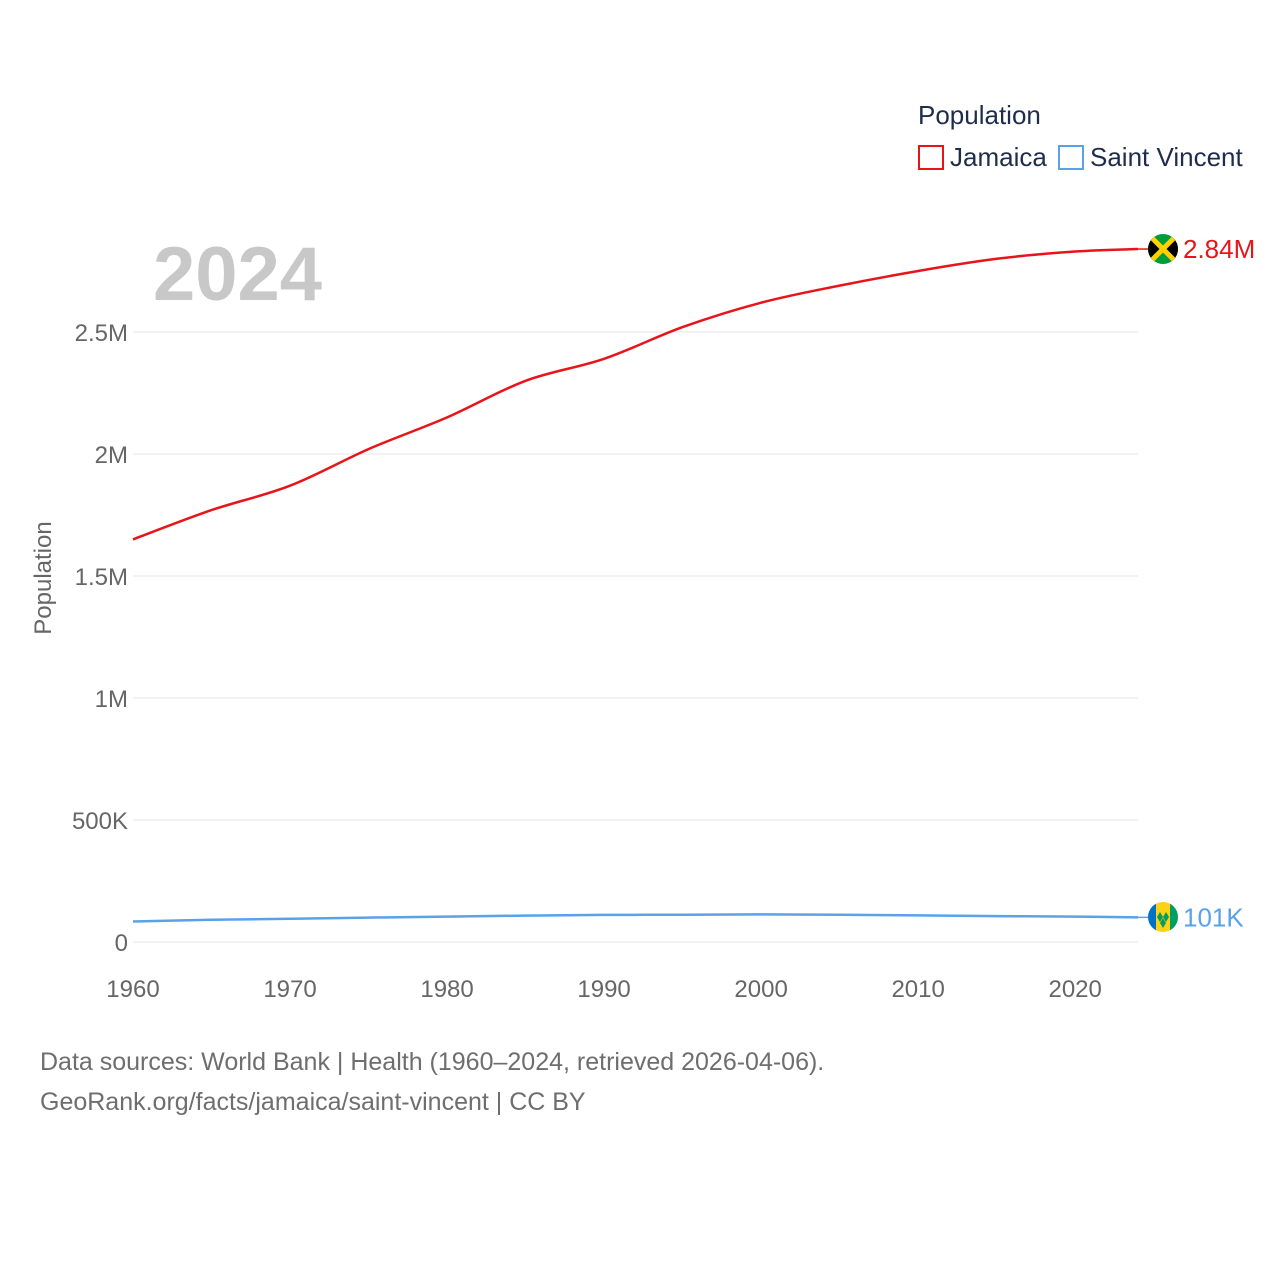 Image resolution: width=1280 pixels, height=1280 pixels. I want to click on series-line-saint-vincent, so click(635, 918).